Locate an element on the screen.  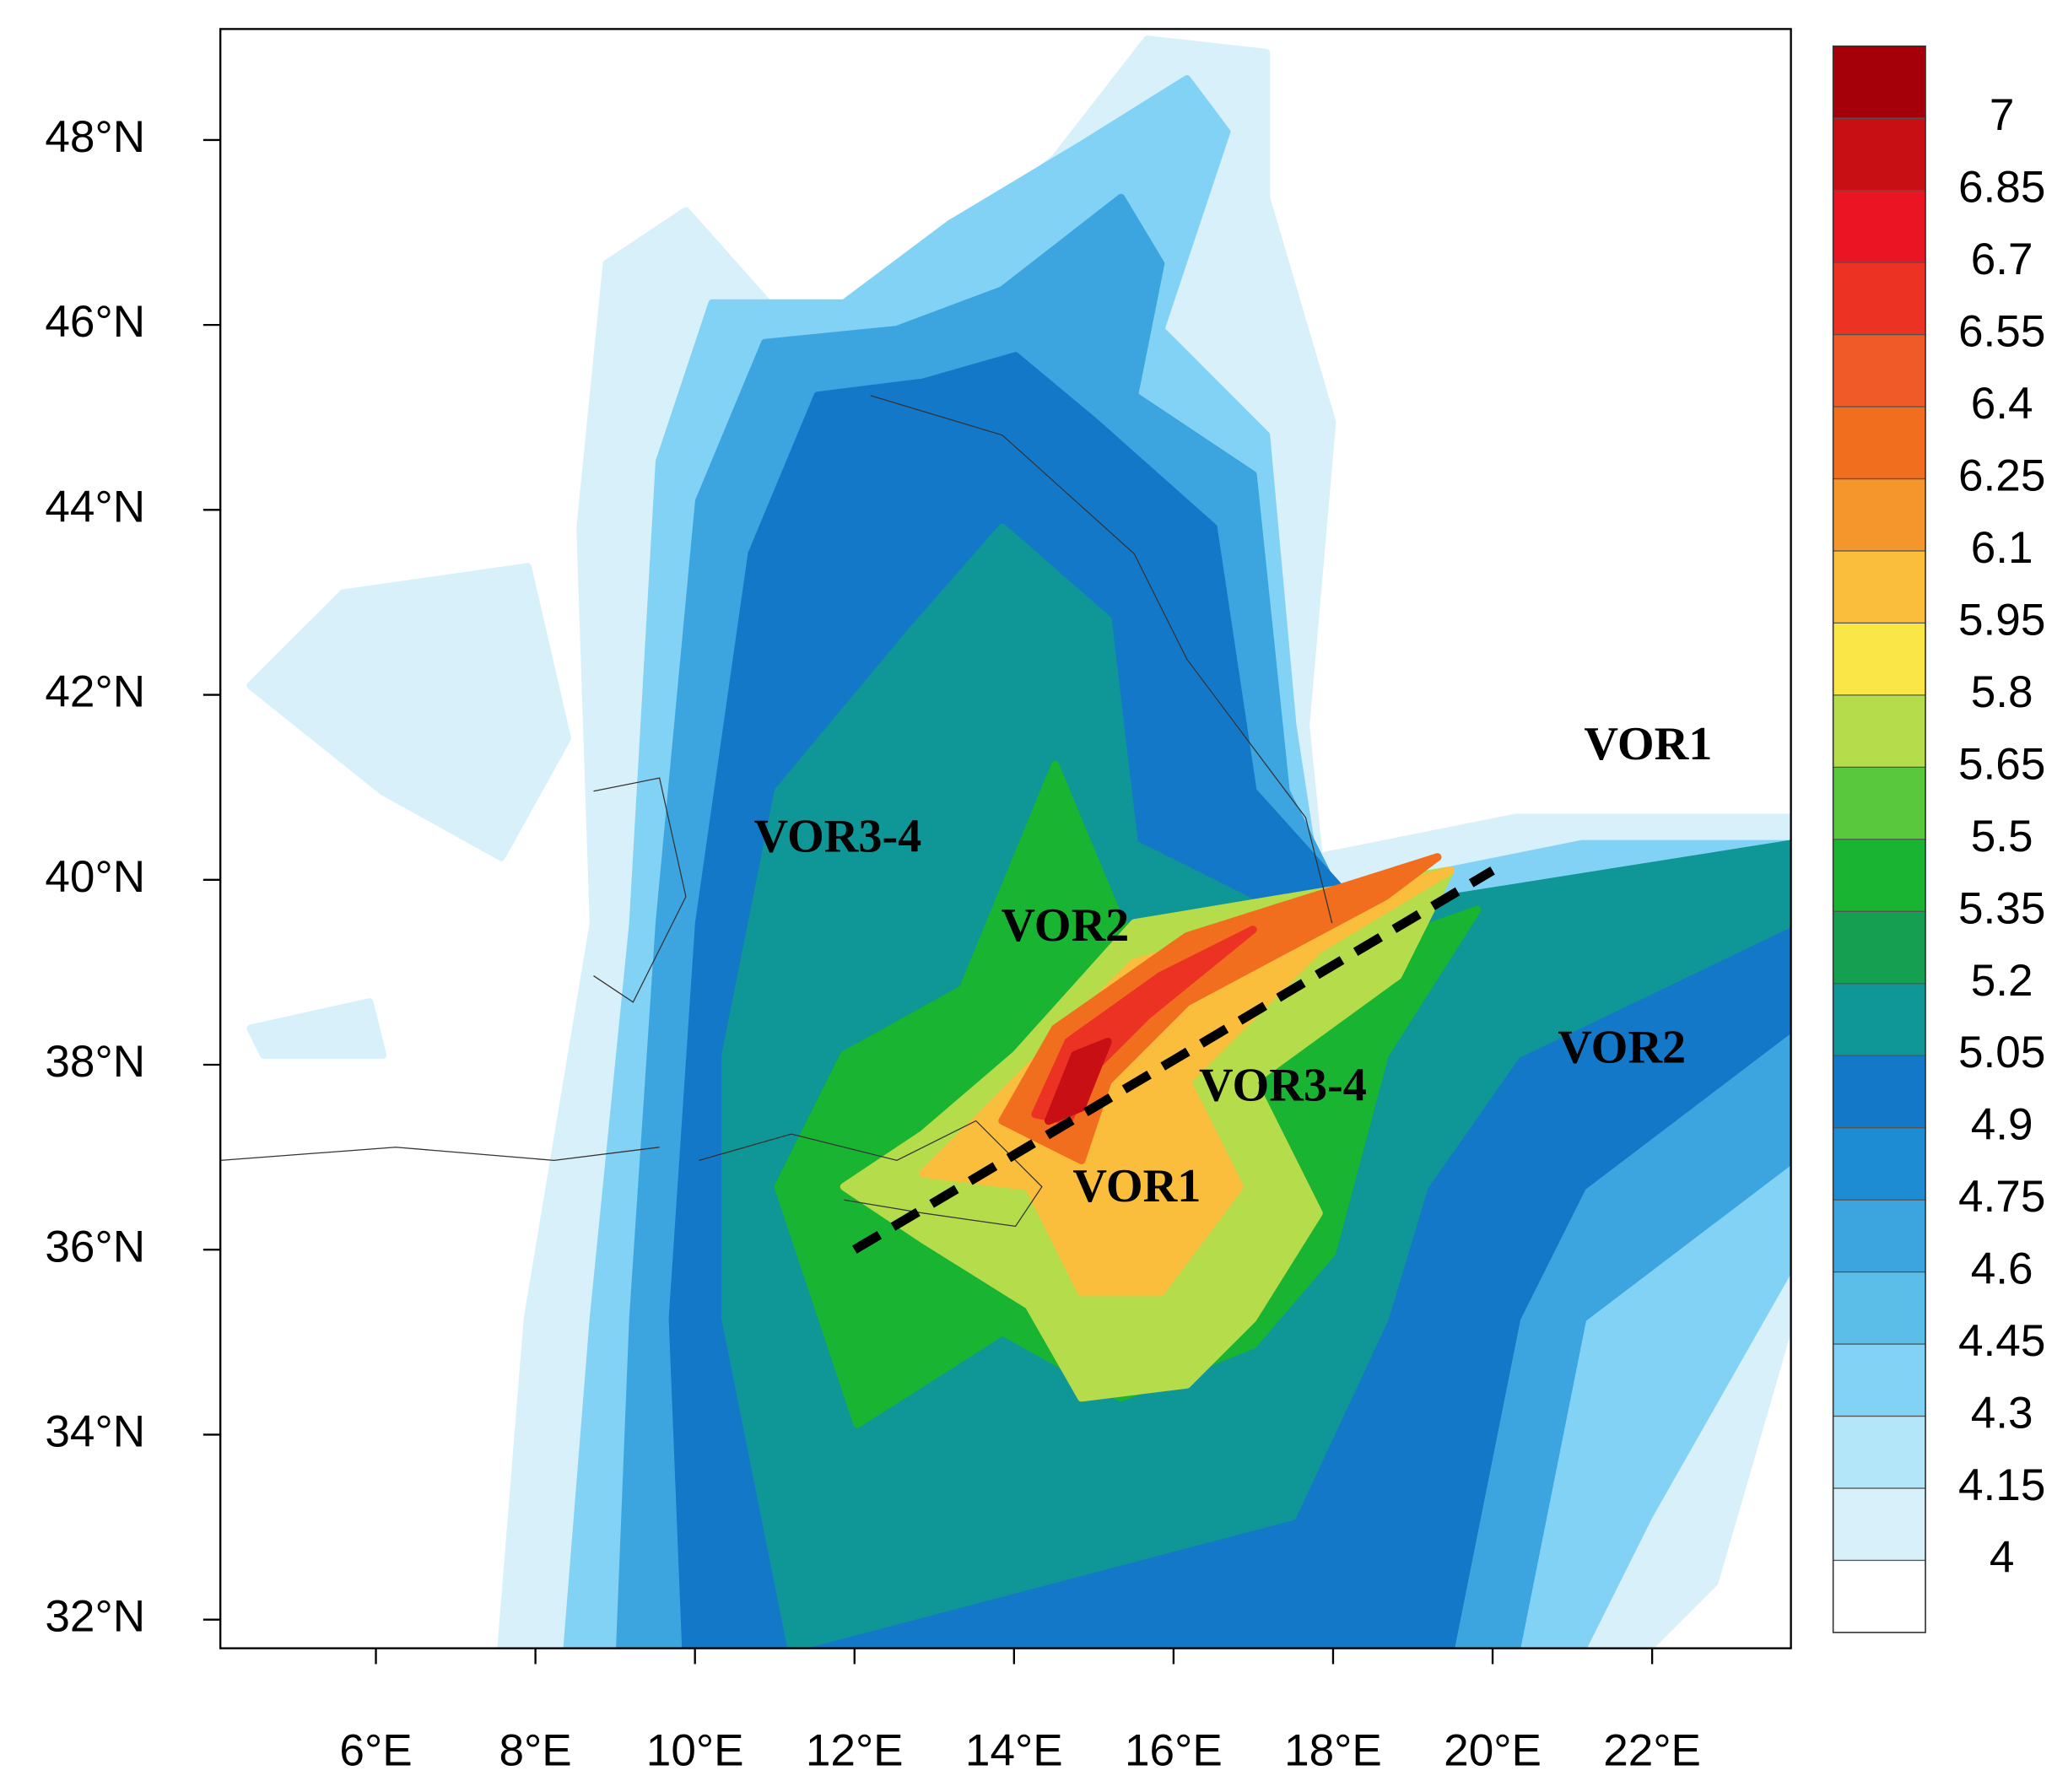
colorbar-label: 4 is located at coordinates (2002, 1557).